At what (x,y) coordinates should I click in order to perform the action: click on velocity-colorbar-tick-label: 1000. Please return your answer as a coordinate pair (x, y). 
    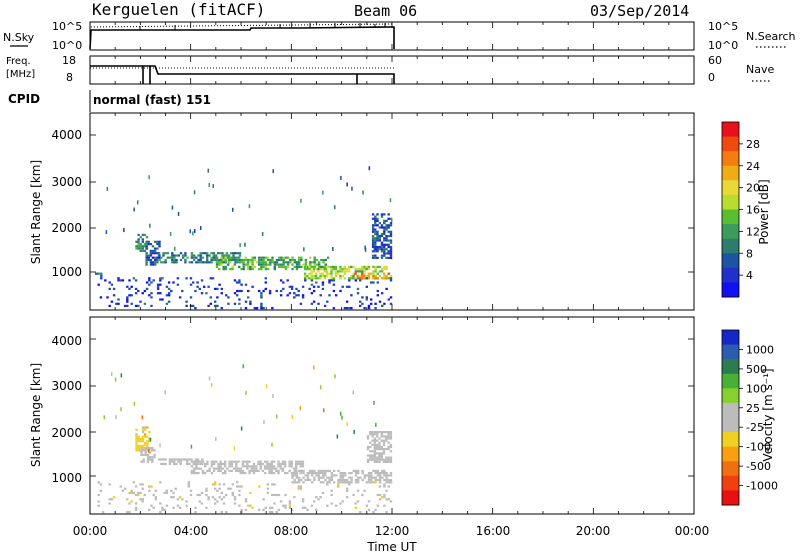
    Looking at the image, I should click on (760, 349).